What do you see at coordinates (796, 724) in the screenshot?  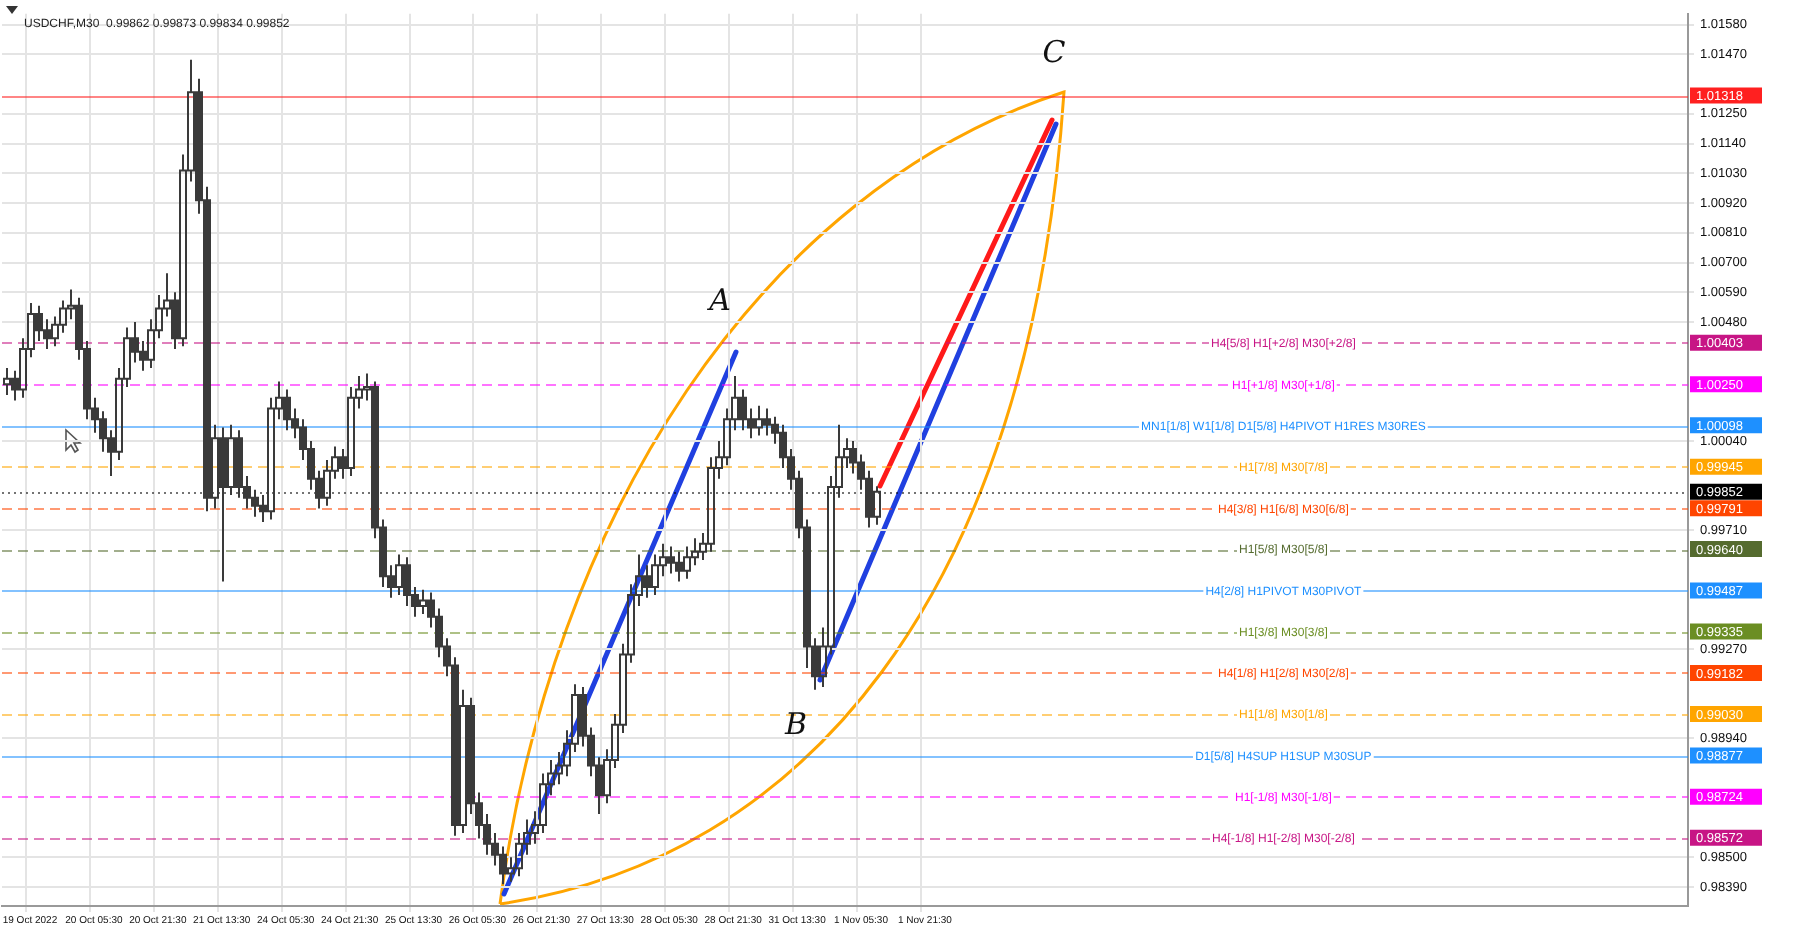 I see `annotation: B` at bounding box center [796, 724].